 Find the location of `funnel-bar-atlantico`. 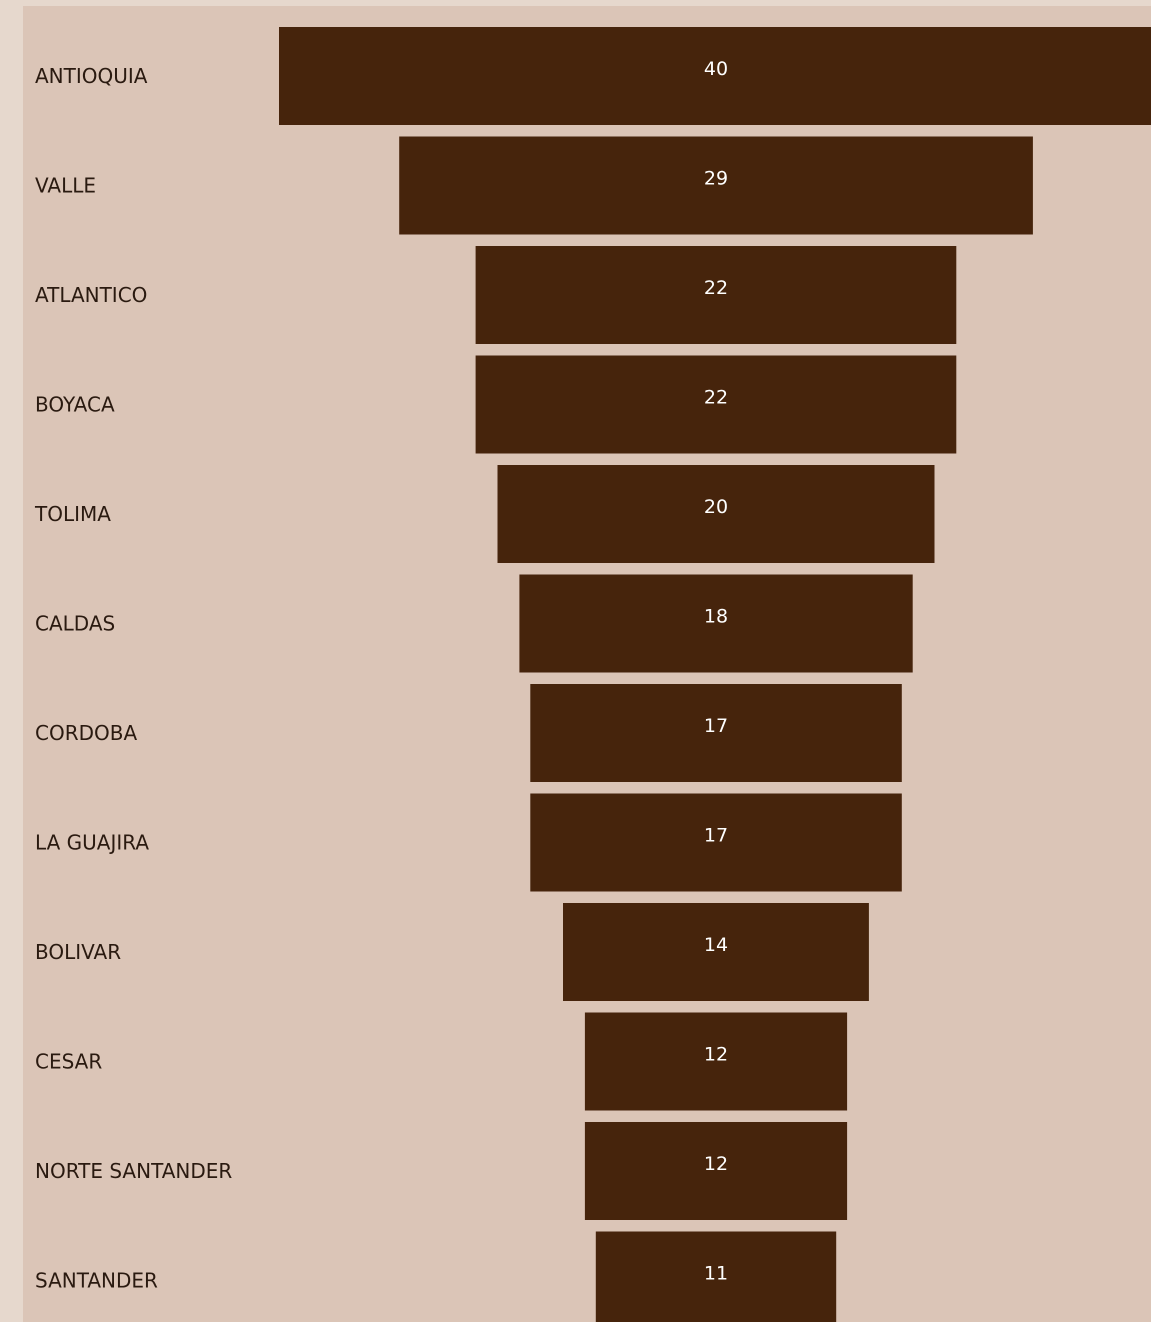

funnel-bar-atlantico is located at coordinates (716, 295).